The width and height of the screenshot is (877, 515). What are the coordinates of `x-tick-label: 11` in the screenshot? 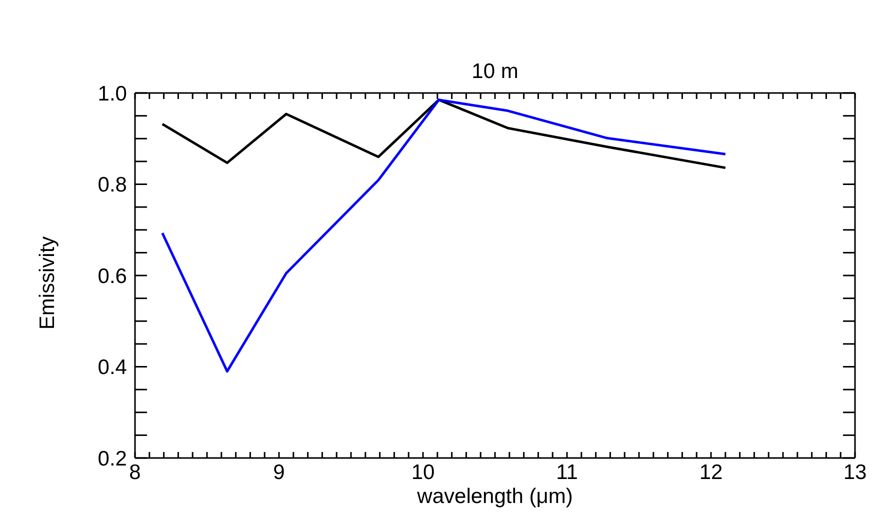 It's located at (567, 472).